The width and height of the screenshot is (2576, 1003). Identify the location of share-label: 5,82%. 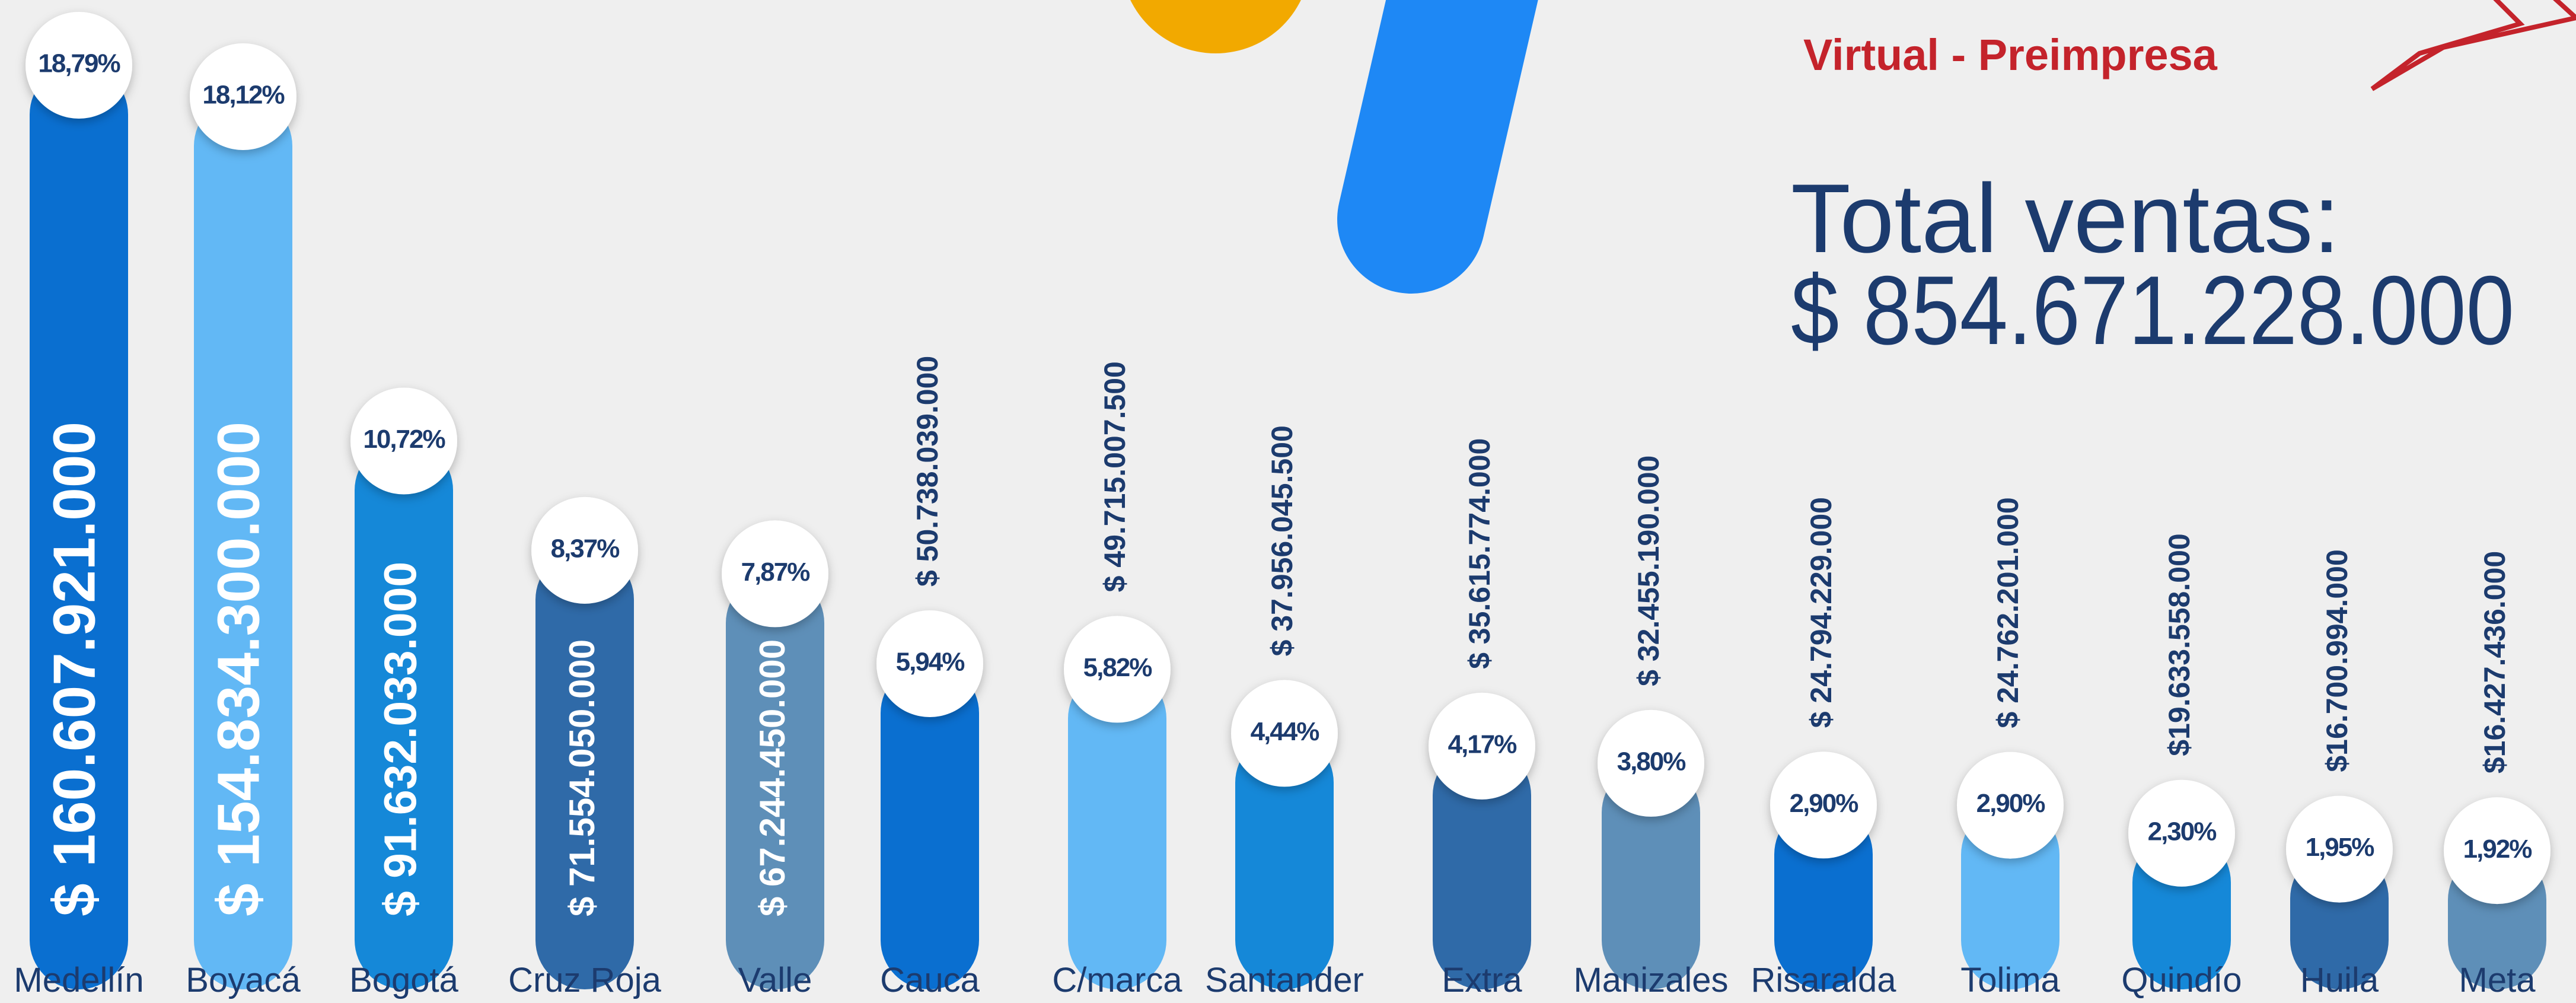
(1117, 667).